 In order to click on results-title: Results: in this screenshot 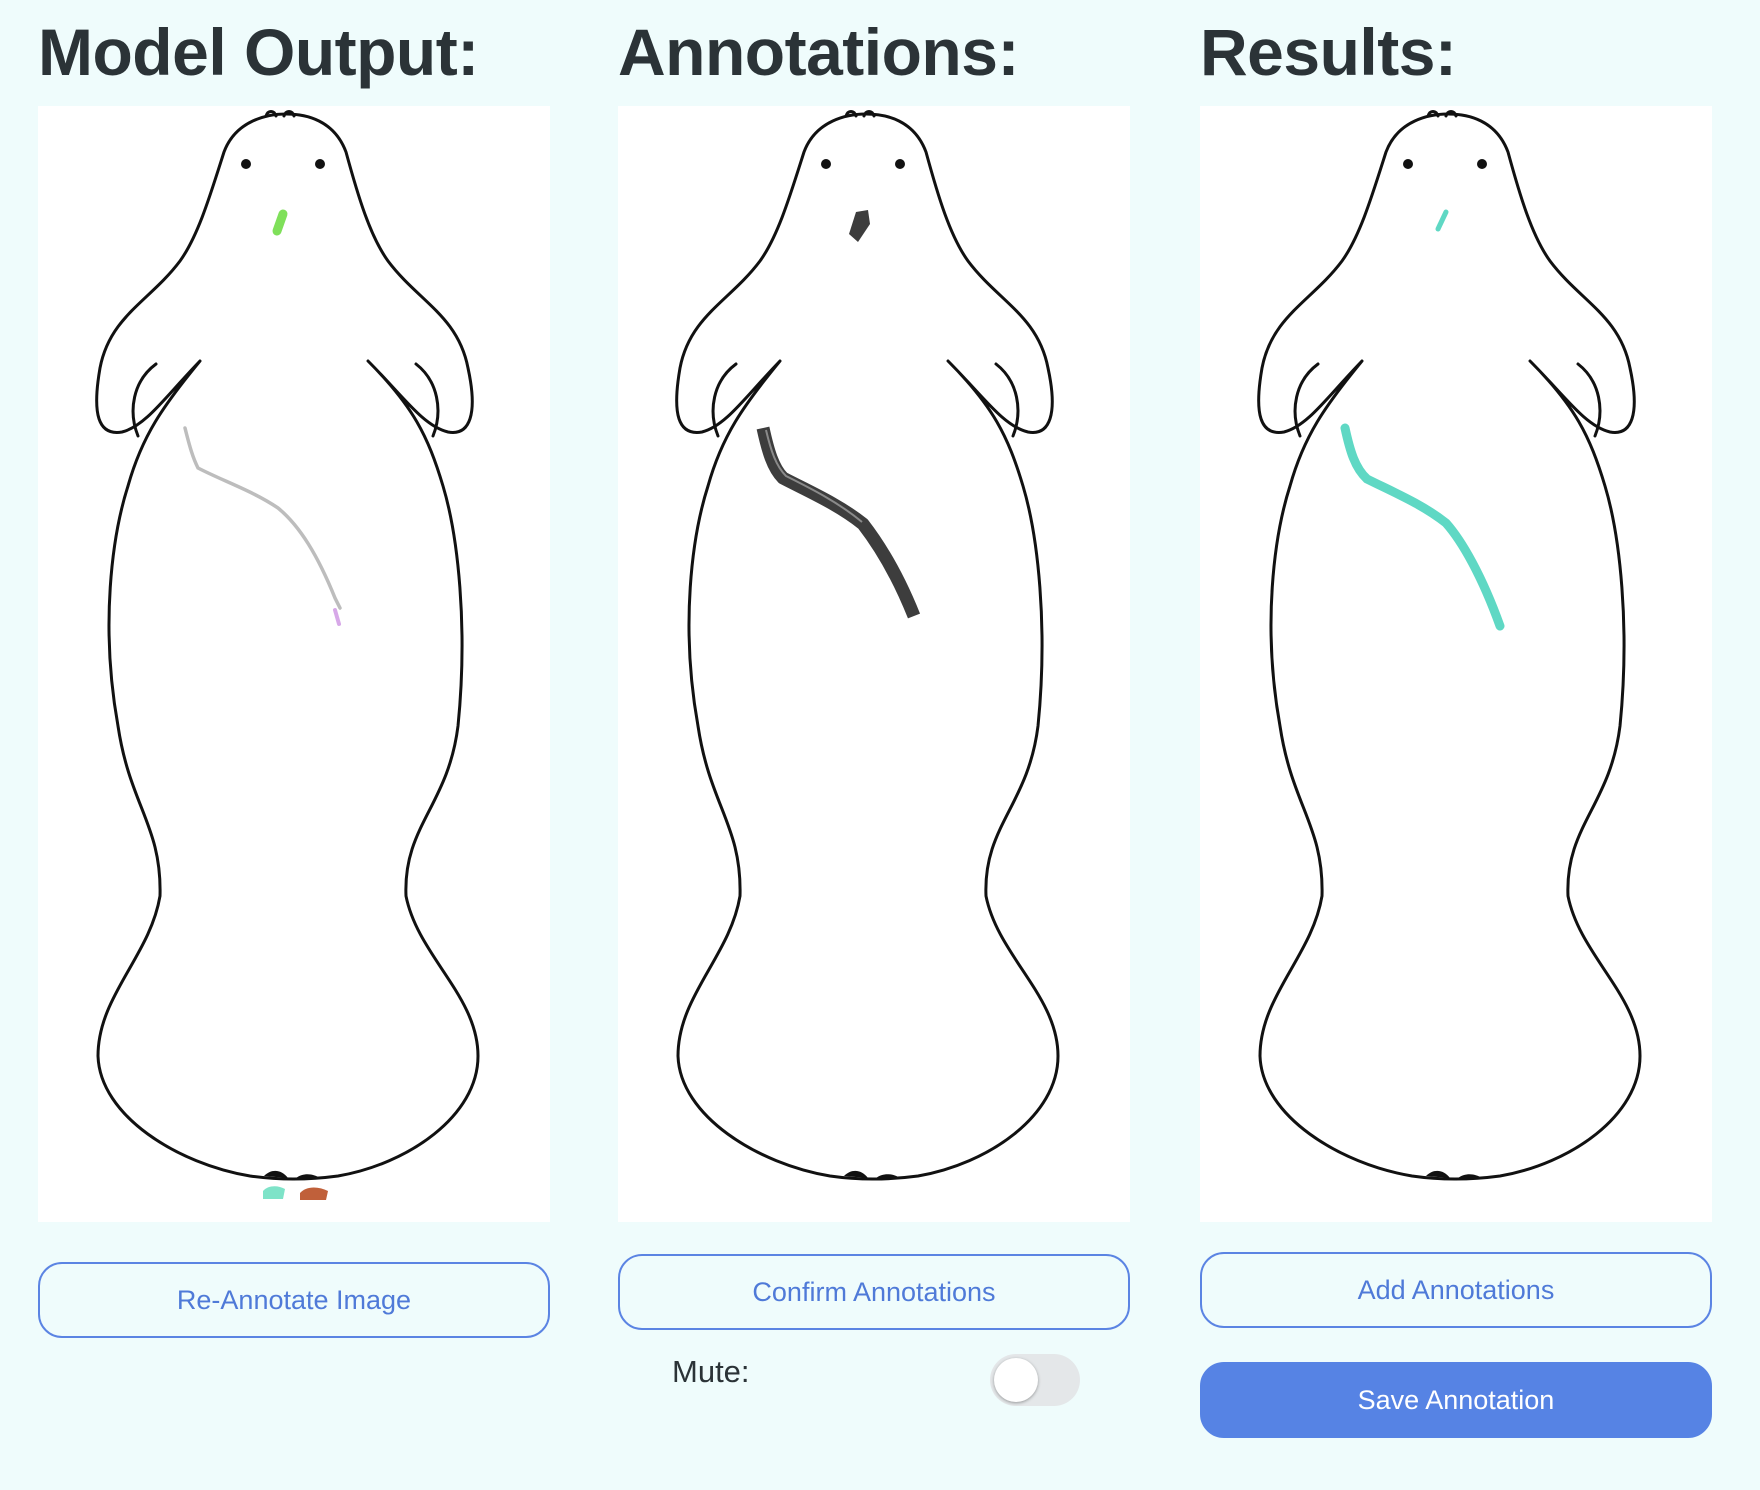, I will do `click(1328, 52)`.